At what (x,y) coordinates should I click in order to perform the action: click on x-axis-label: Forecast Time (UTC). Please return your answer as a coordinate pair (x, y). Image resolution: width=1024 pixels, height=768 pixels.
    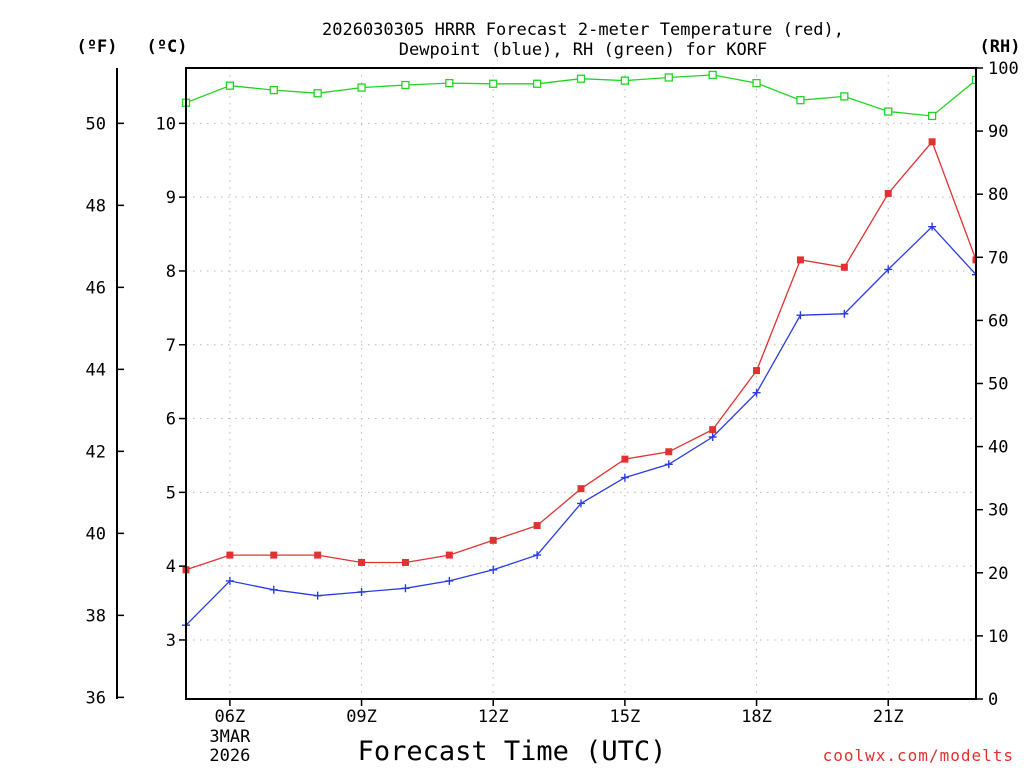
    Looking at the image, I should click on (512, 751).